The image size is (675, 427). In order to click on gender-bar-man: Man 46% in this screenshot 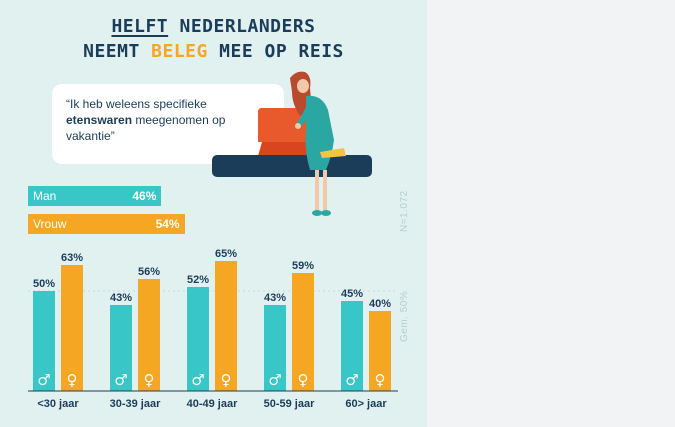, I will do `click(95, 196)`.